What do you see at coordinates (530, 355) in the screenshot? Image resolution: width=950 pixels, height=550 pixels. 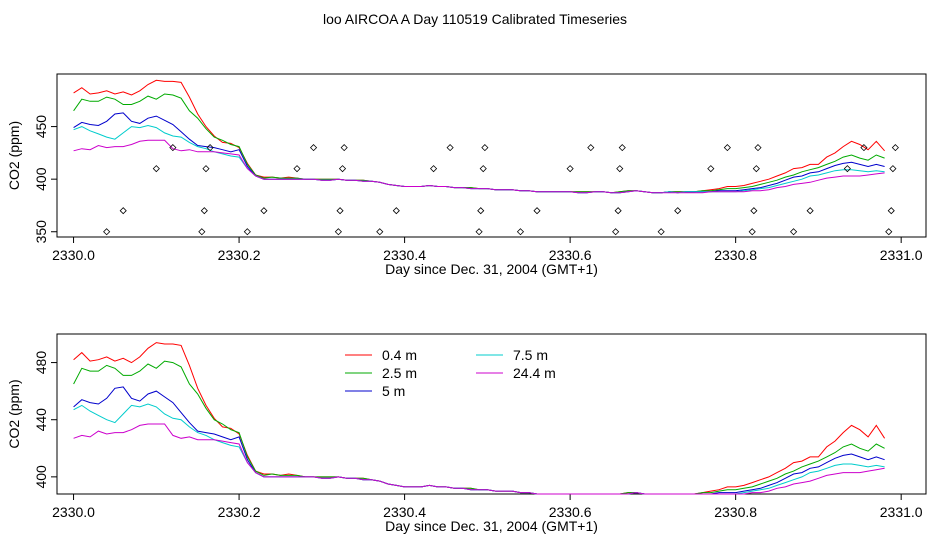 I see `legend-label: 7.5 m` at bounding box center [530, 355].